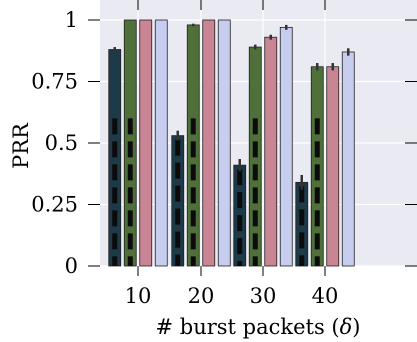 The width and height of the screenshot is (417, 342). What do you see at coordinates (248, 327) in the screenshot?
I see `x-axis-label-prefix: # burst packets (` at bounding box center [248, 327].